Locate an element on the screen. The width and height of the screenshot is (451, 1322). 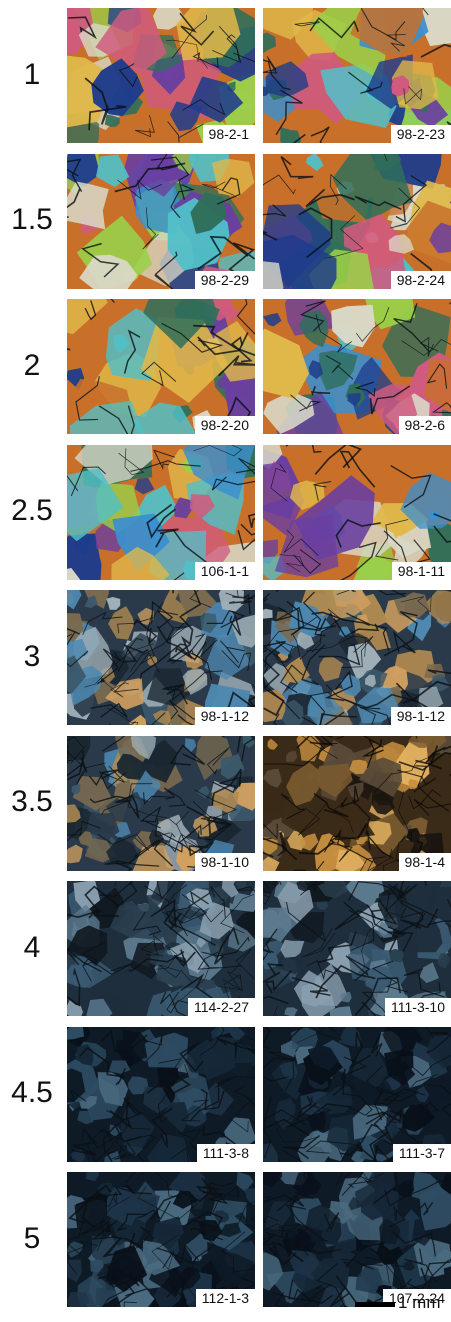
sample-id-label: 114-2-27 is located at coordinates (221, 1007).